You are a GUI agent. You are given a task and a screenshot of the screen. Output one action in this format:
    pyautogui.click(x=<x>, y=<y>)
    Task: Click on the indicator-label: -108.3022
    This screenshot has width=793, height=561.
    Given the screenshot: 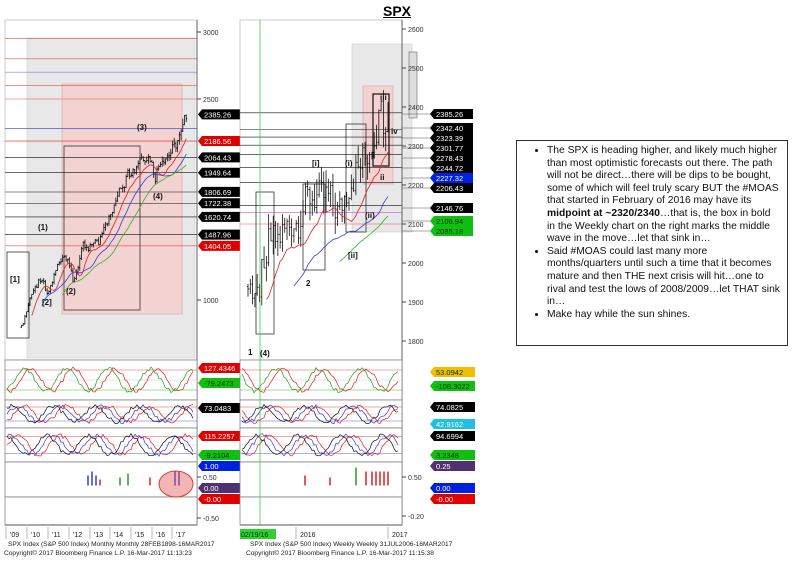 What is the action you would take?
    pyautogui.click(x=453, y=386)
    